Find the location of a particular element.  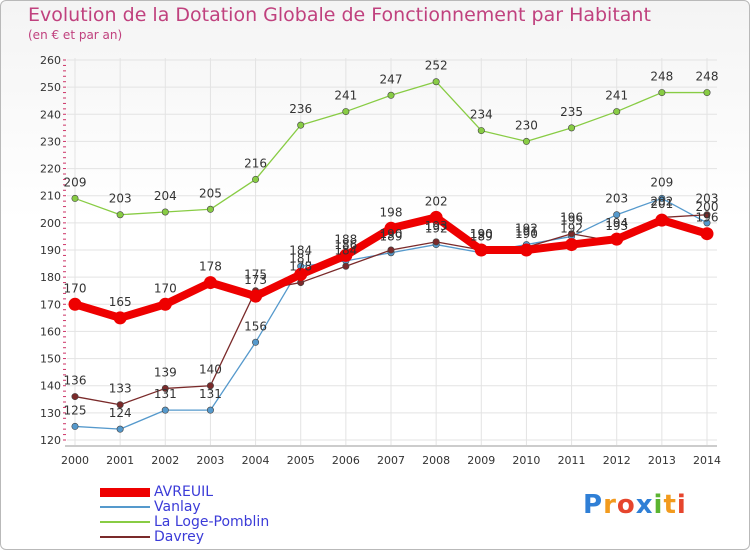

logo-letter: x is located at coordinates (644, 505).